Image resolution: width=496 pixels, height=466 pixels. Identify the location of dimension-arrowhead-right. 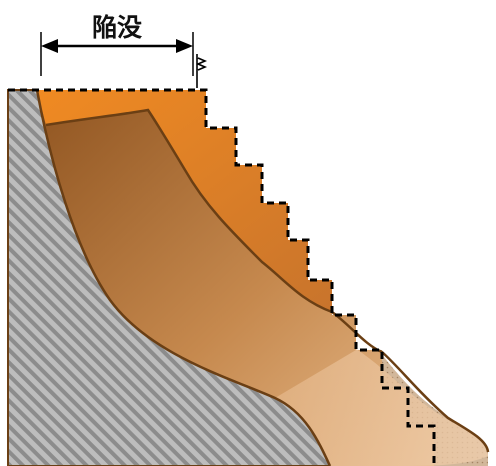
(184, 46).